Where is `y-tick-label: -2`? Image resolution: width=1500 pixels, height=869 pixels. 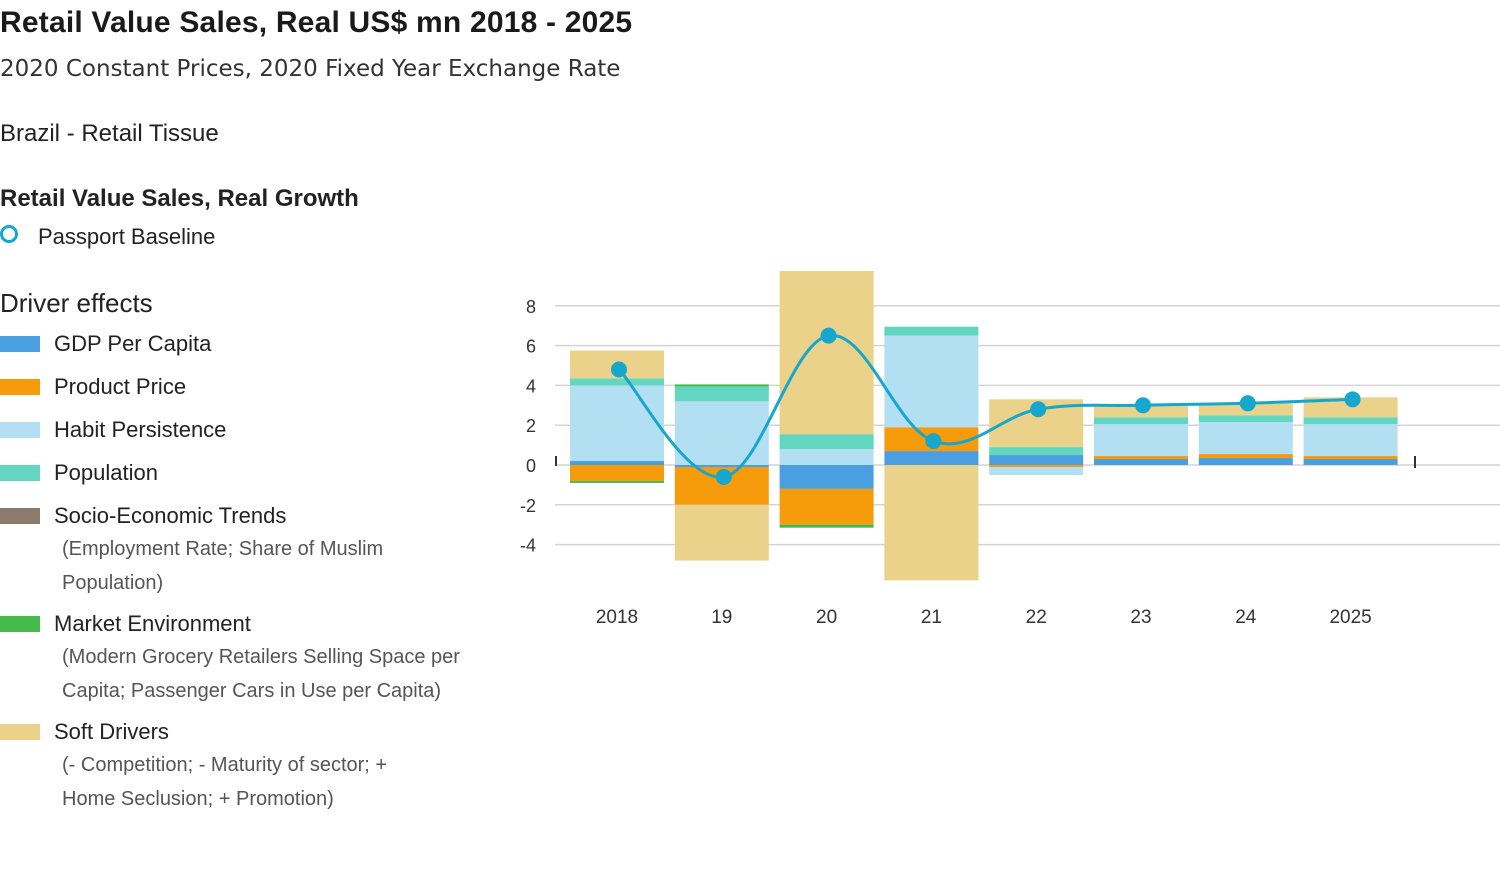 y-tick-label: -2 is located at coordinates (528, 506).